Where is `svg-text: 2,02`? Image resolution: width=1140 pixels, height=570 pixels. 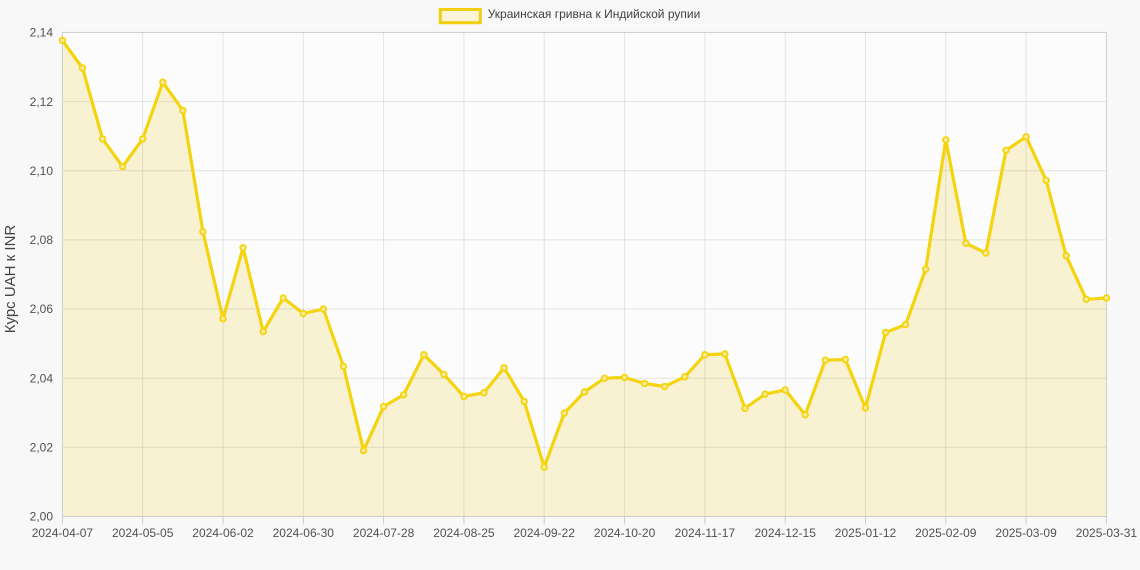 svg-text: 2,02 is located at coordinates (42, 448).